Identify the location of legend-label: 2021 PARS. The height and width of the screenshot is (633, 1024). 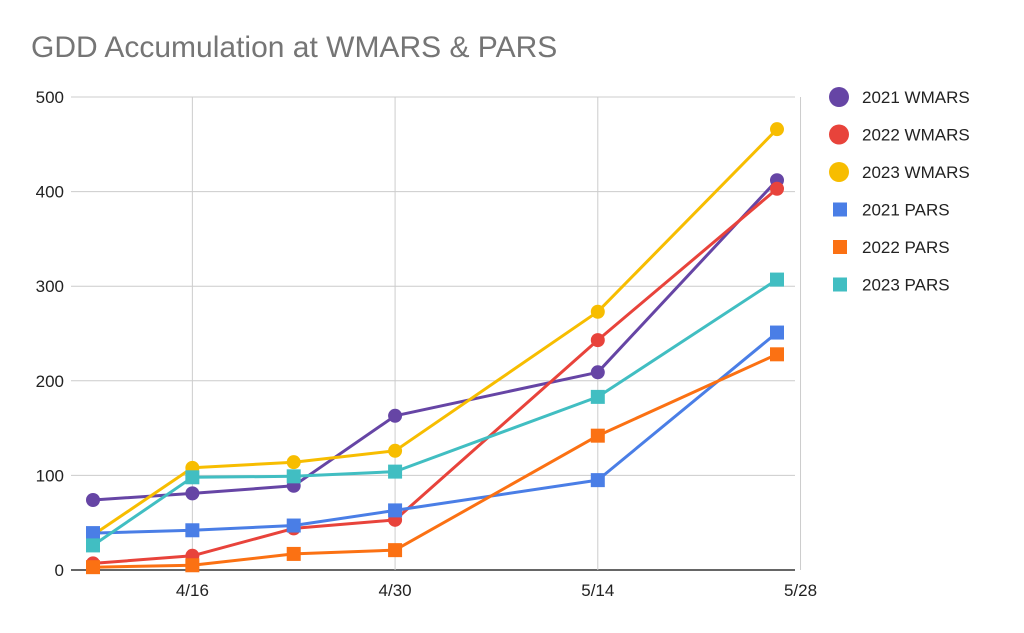
(906, 210).